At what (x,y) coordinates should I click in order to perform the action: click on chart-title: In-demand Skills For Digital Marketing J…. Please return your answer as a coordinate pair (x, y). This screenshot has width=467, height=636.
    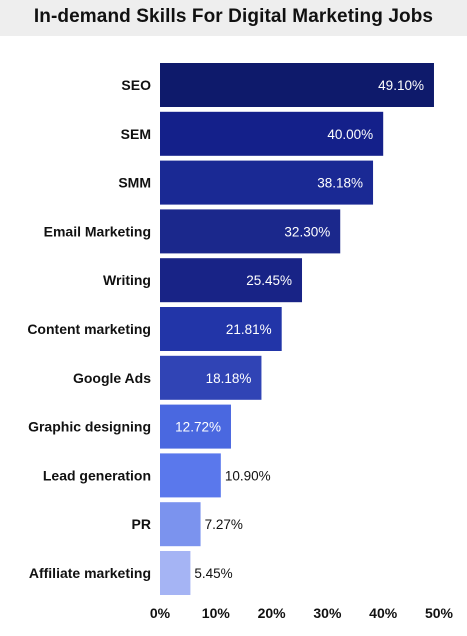
    Looking at the image, I should click on (233, 16).